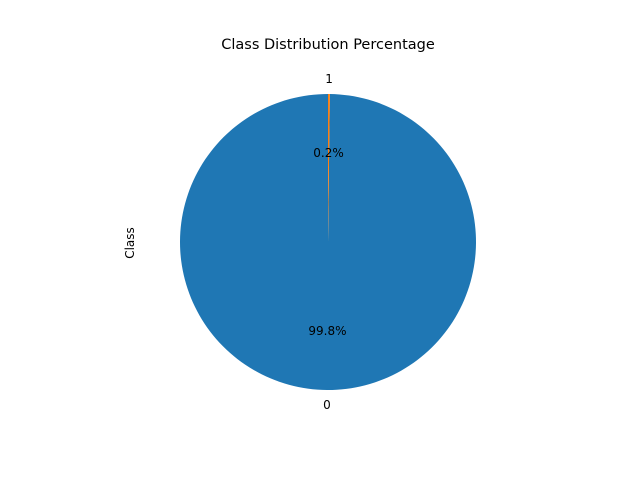  Describe the element at coordinates (328, 45) in the screenshot. I see `chart-title: Class Distribution Percentage` at that location.